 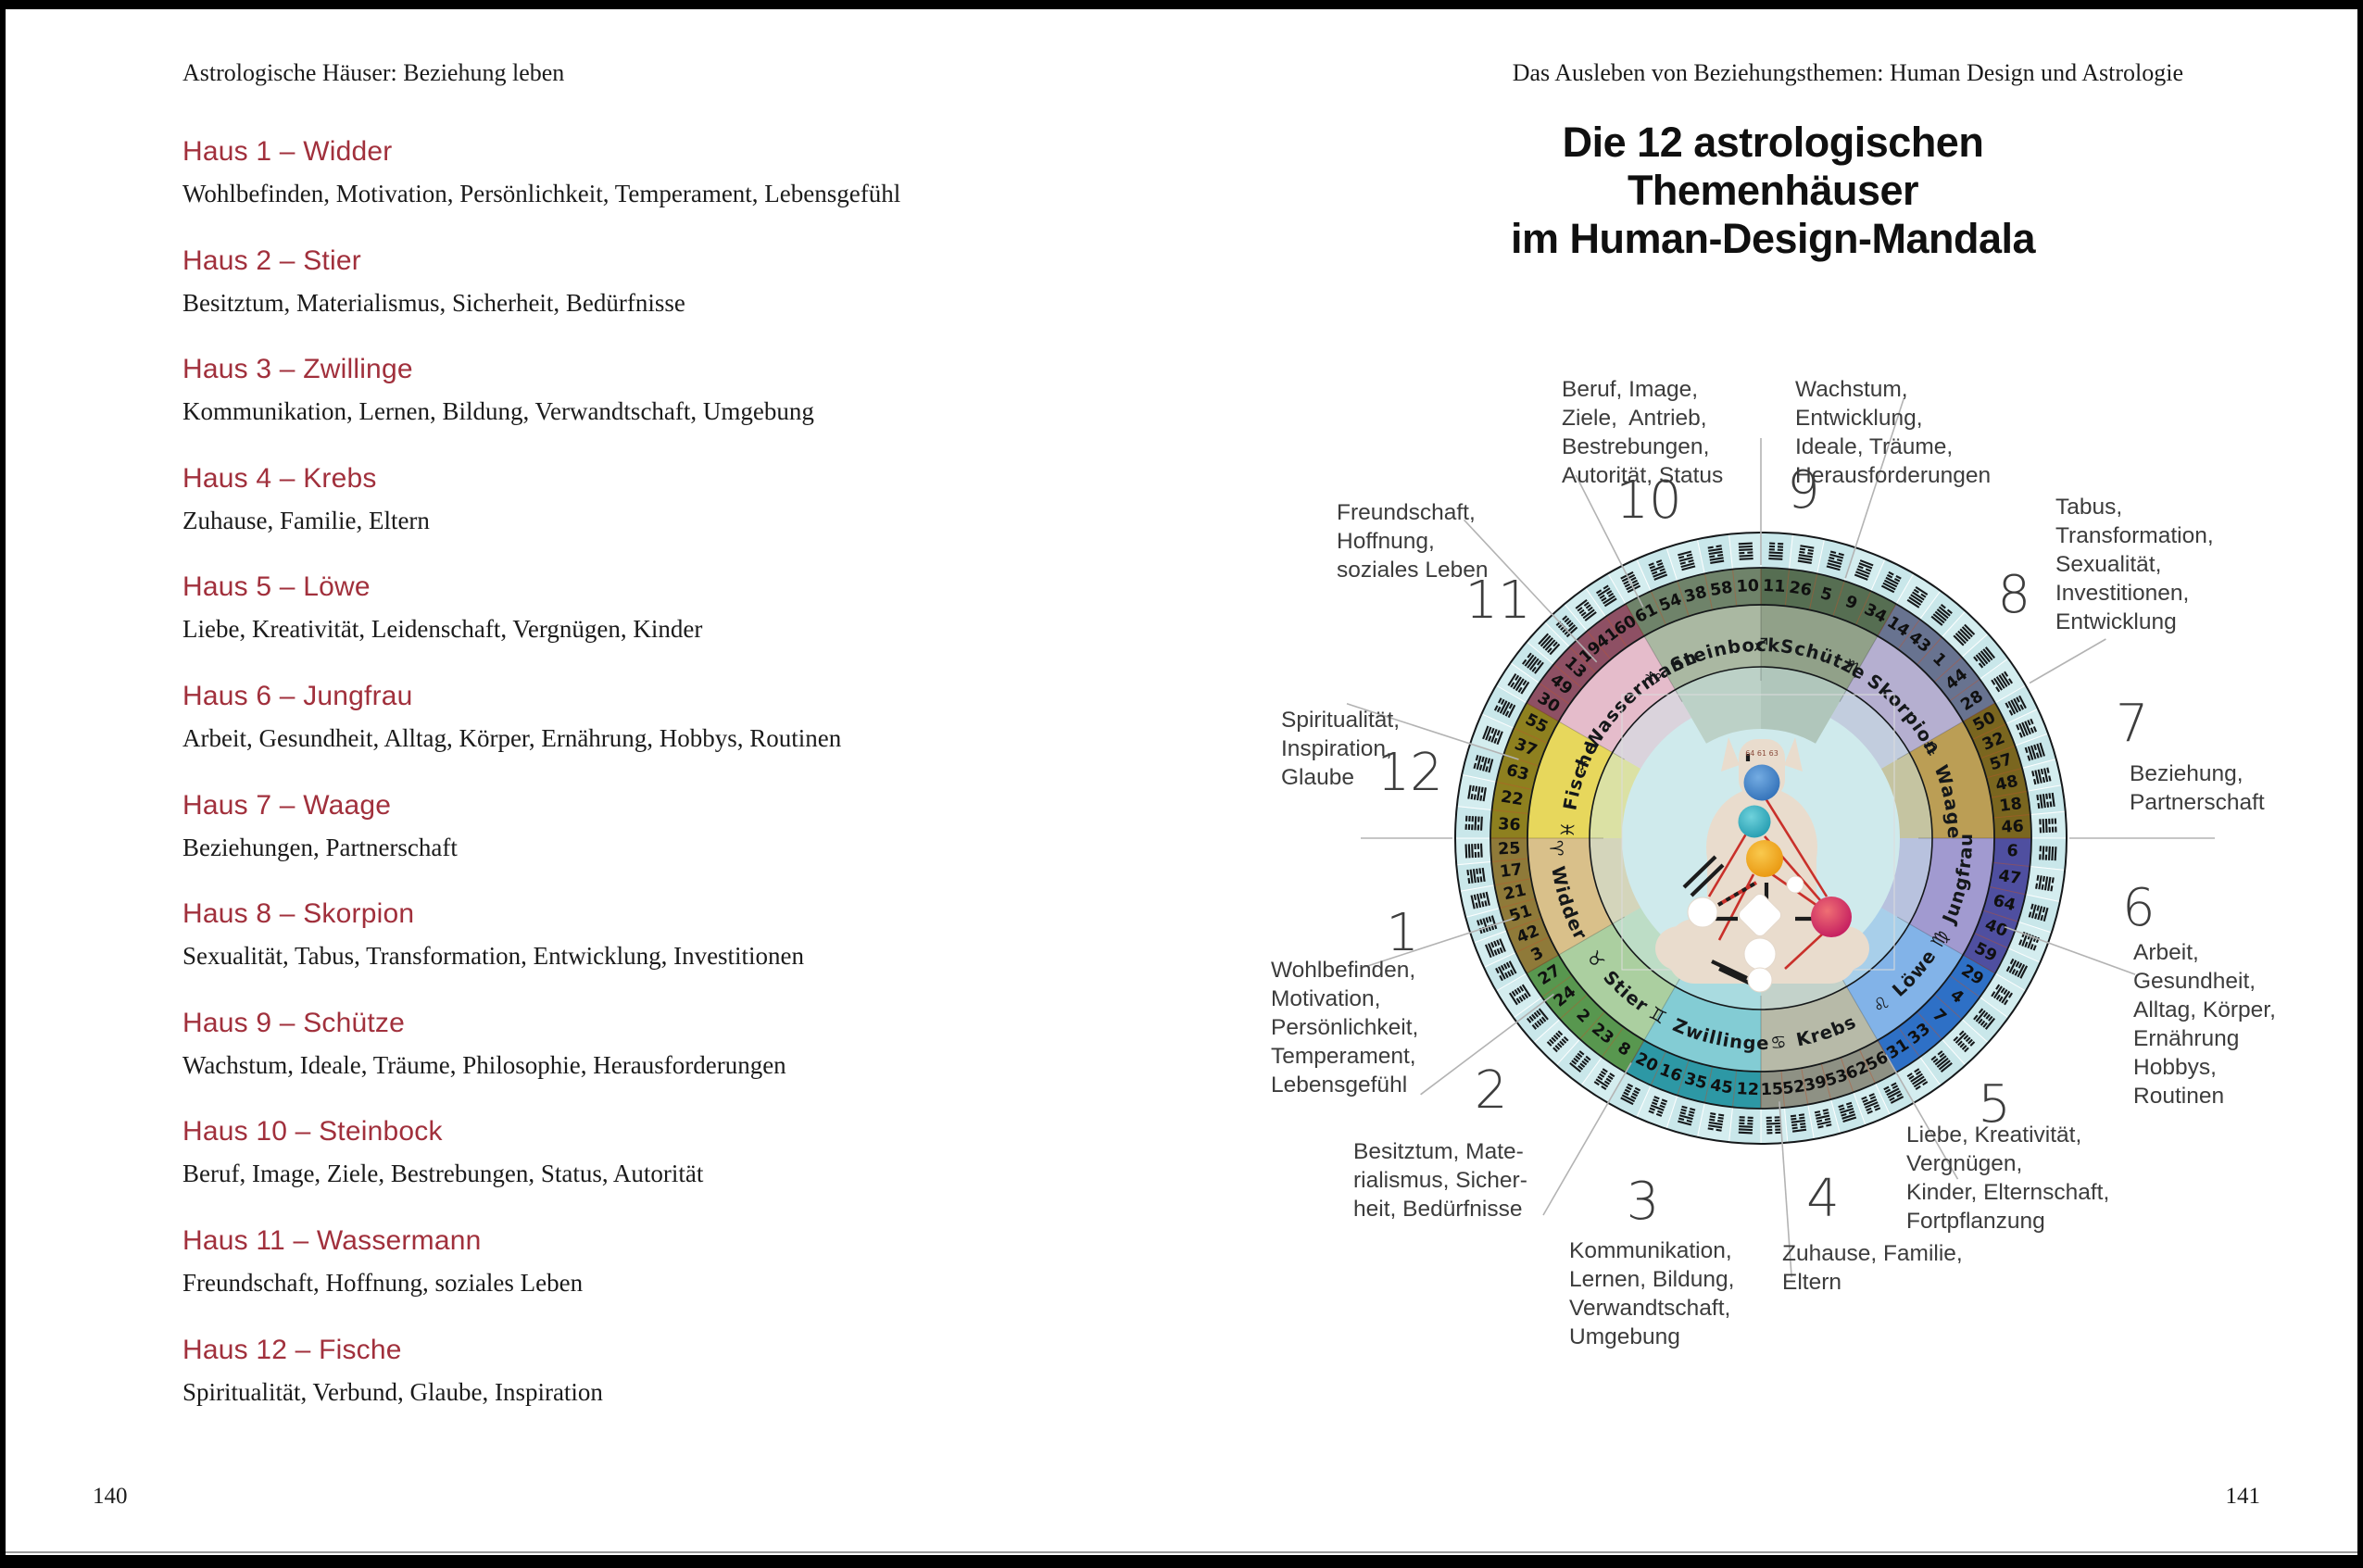 What do you see at coordinates (1994, 1105) in the screenshot?
I see `house-number-5: 5` at bounding box center [1994, 1105].